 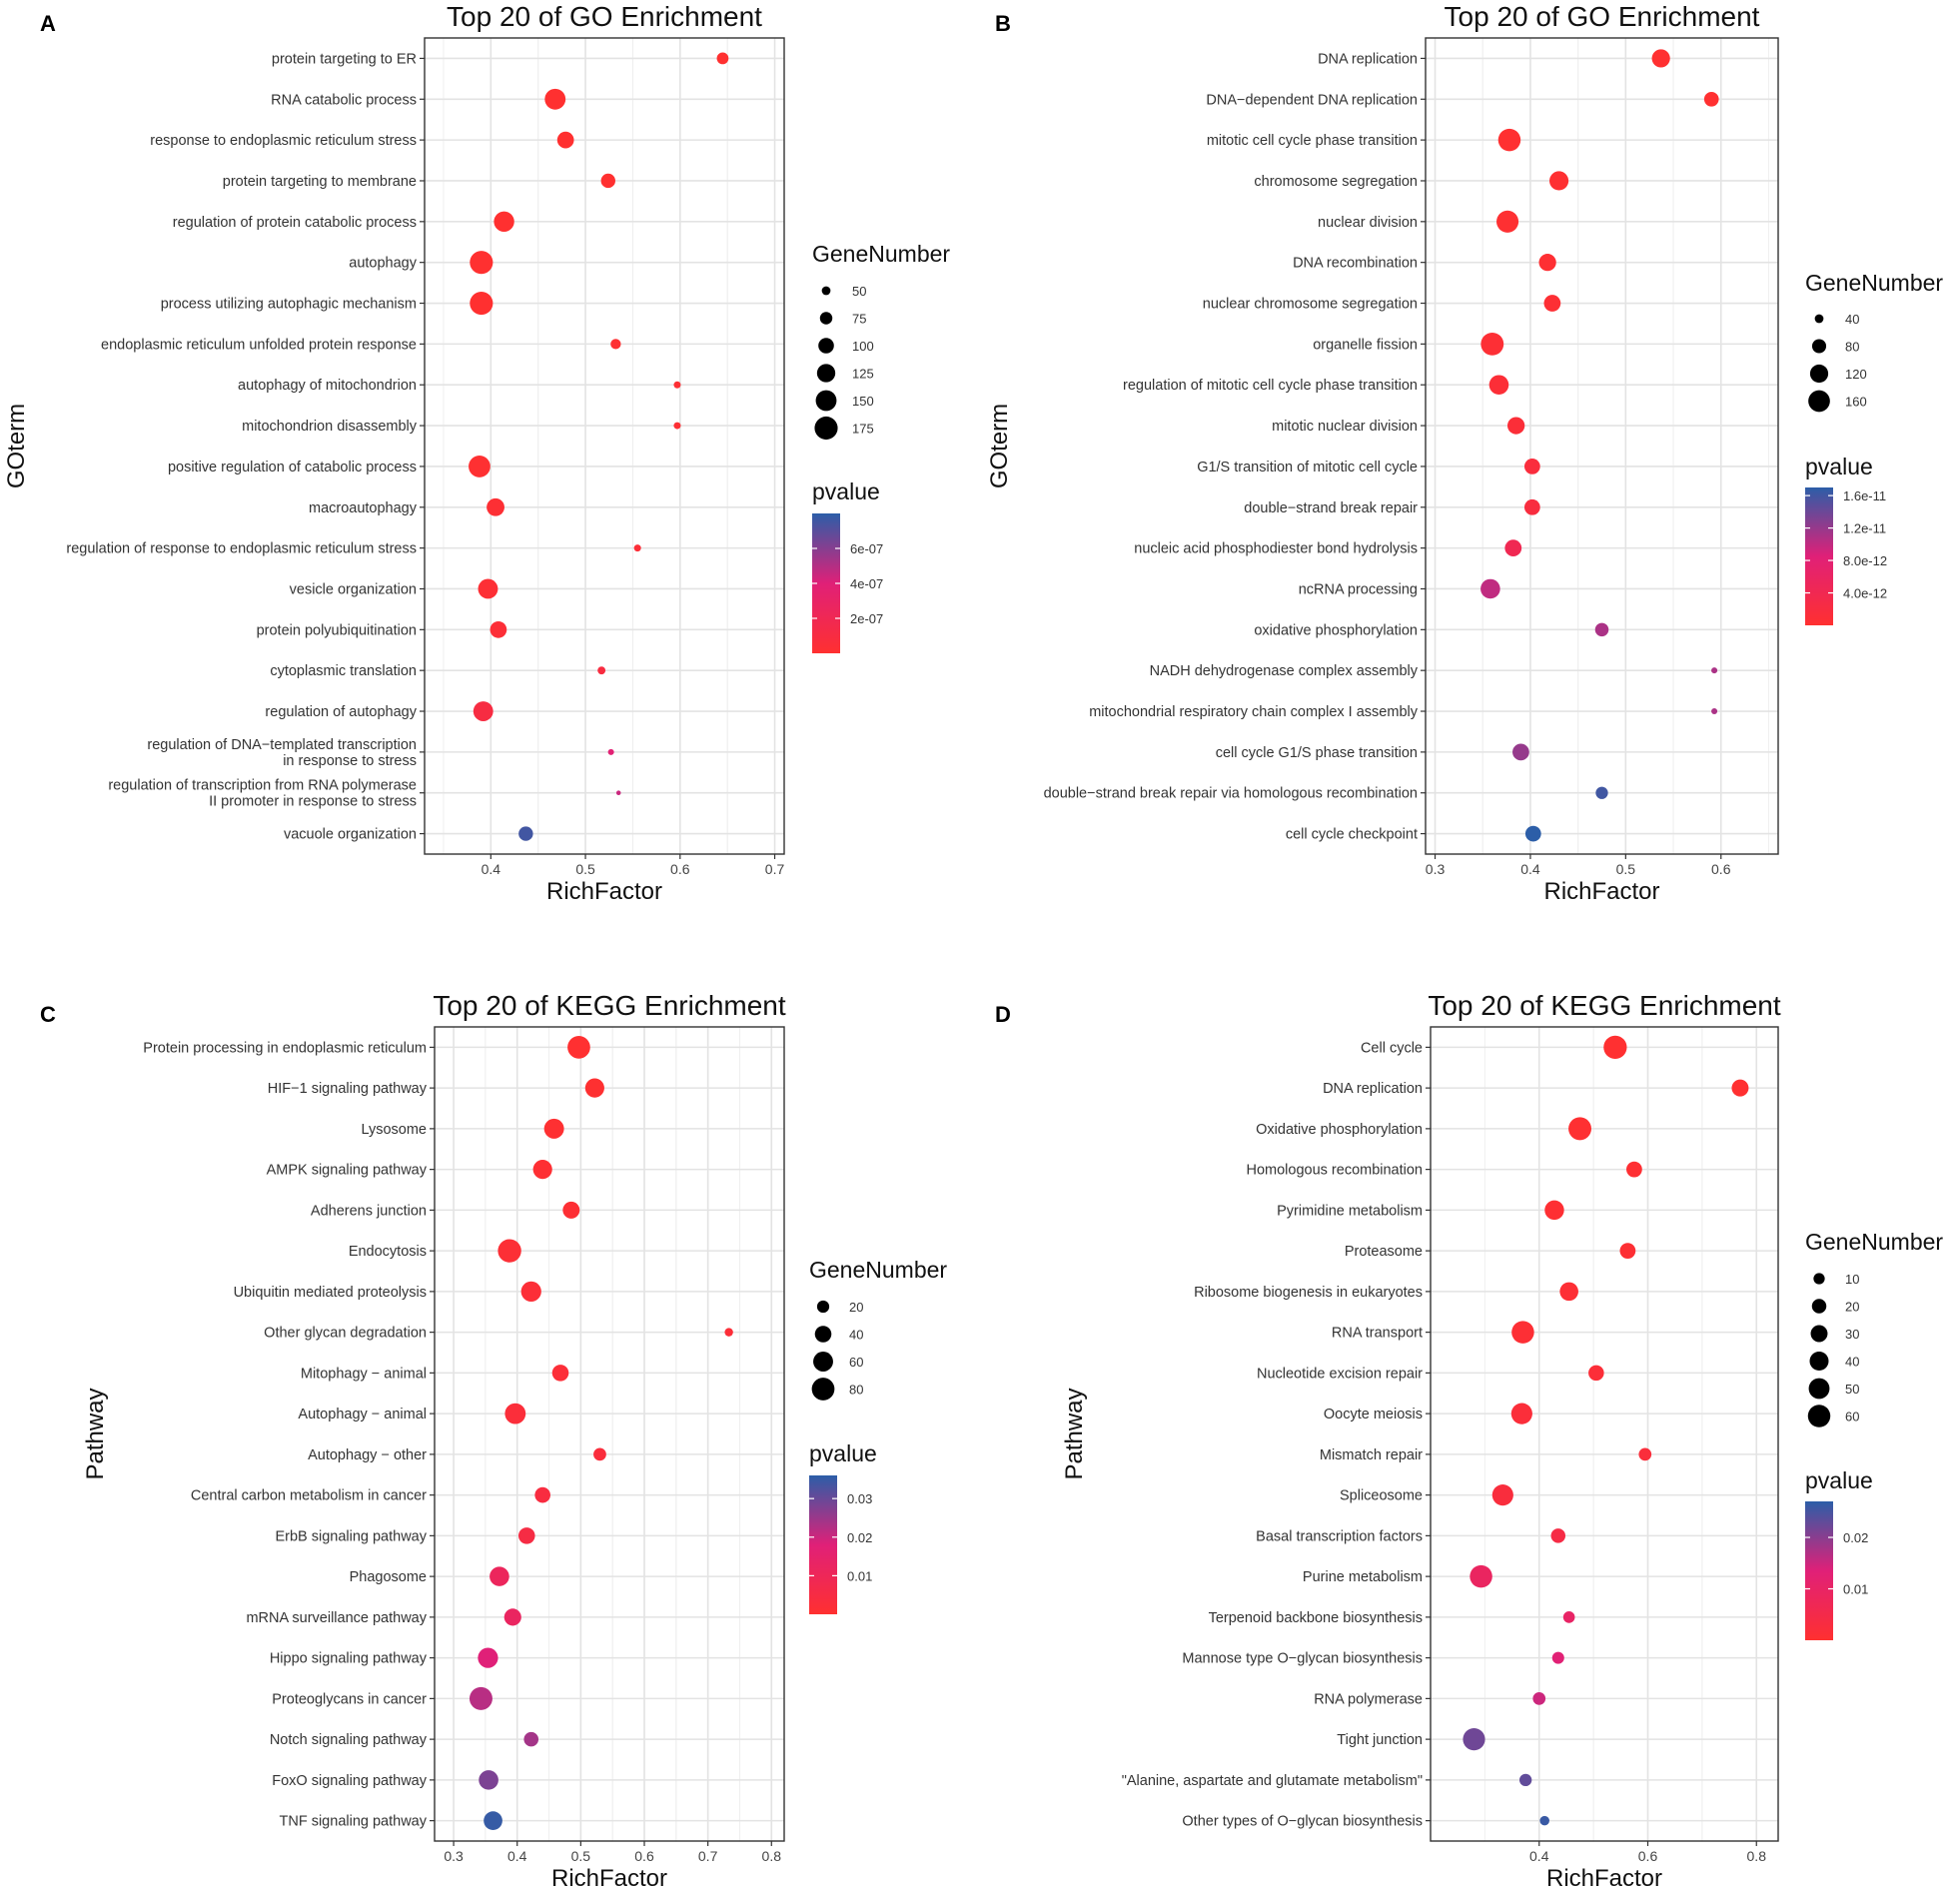 I want to click on y-tick-label-line: positive regulation of catabolic process, so click(x=292, y=467).